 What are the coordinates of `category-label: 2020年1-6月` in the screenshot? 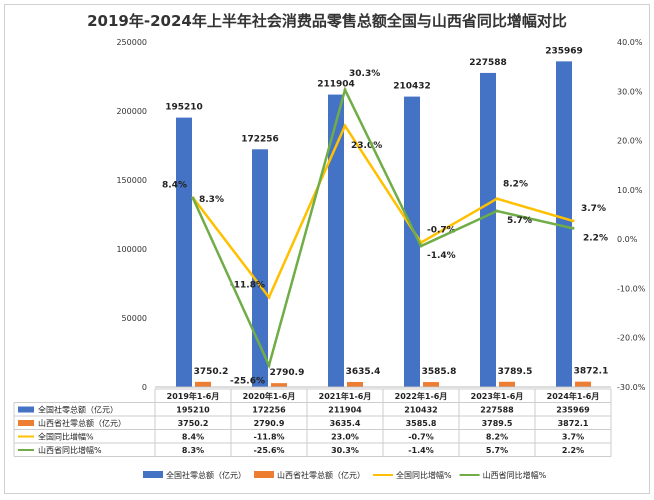 It's located at (269, 396).